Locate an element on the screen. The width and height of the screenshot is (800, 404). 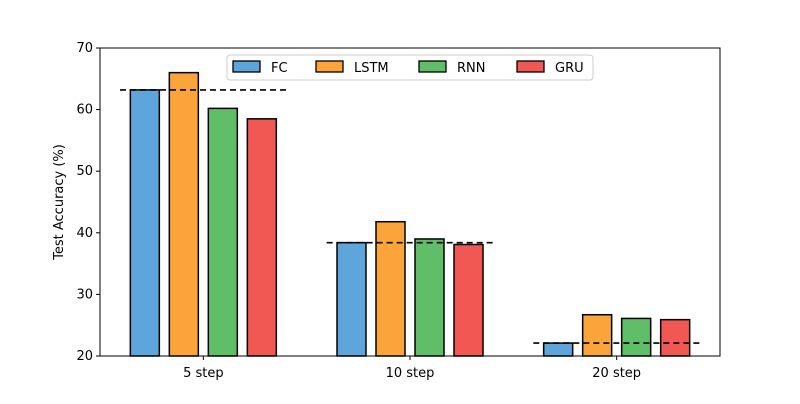
legend-swatch-gru is located at coordinates (530, 66).